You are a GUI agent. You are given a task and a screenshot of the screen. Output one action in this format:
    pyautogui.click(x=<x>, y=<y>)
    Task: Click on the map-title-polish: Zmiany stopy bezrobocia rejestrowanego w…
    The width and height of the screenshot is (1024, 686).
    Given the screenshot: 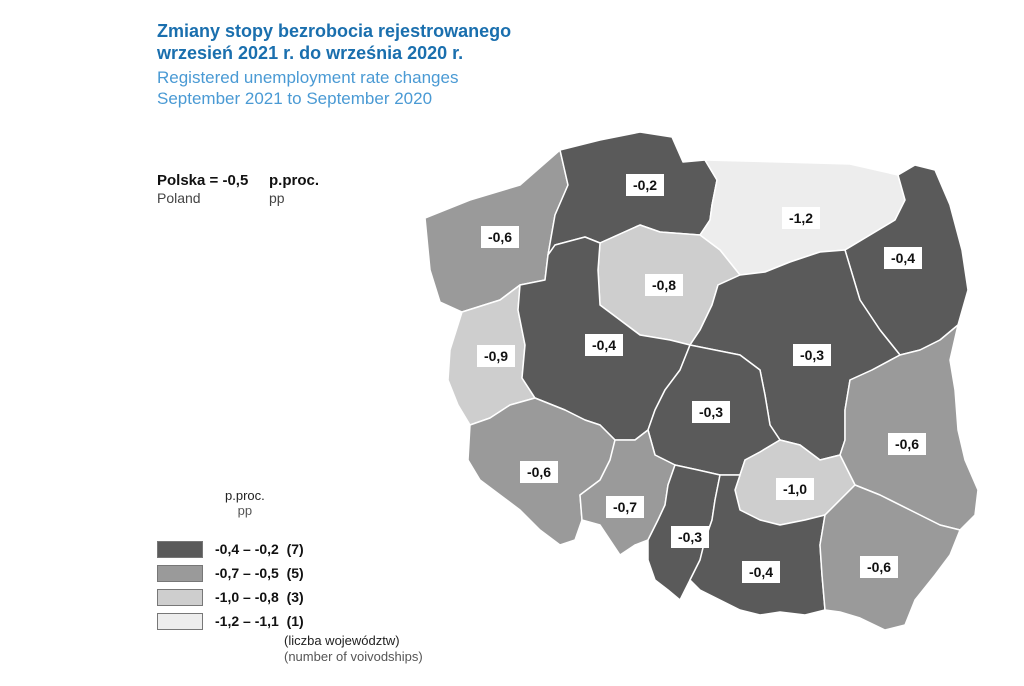 What is the action you would take?
    pyautogui.click(x=334, y=42)
    